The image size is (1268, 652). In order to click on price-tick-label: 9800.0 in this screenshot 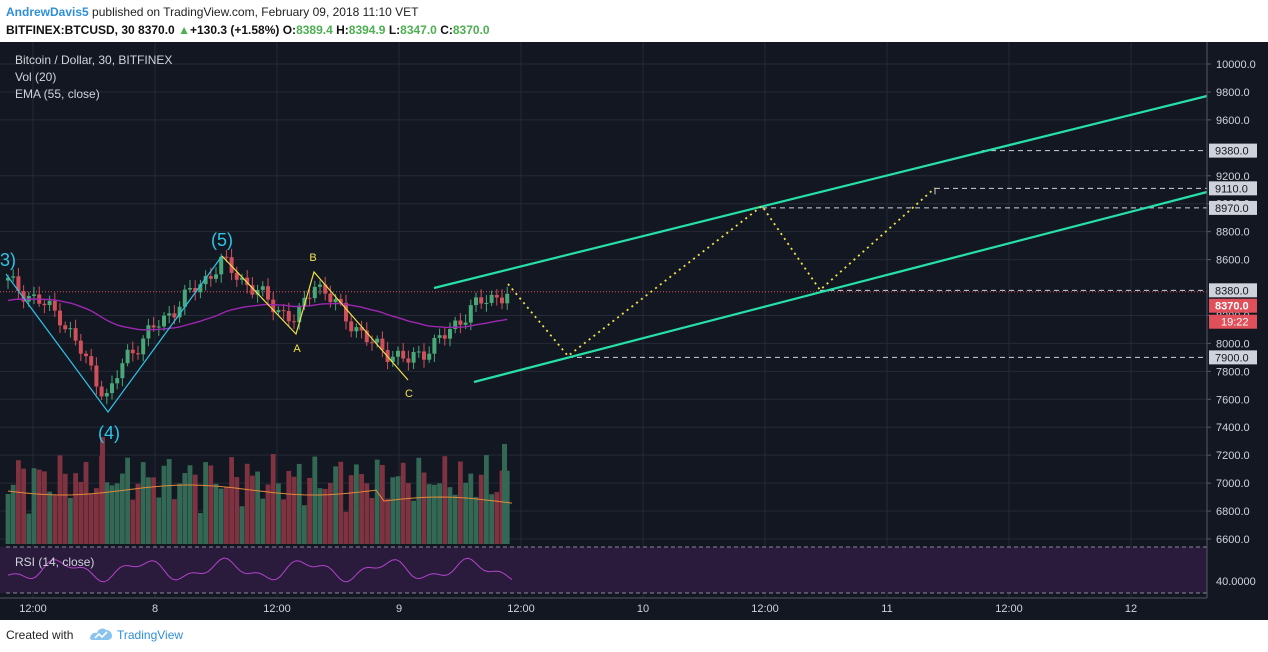, I will do `click(1233, 93)`.